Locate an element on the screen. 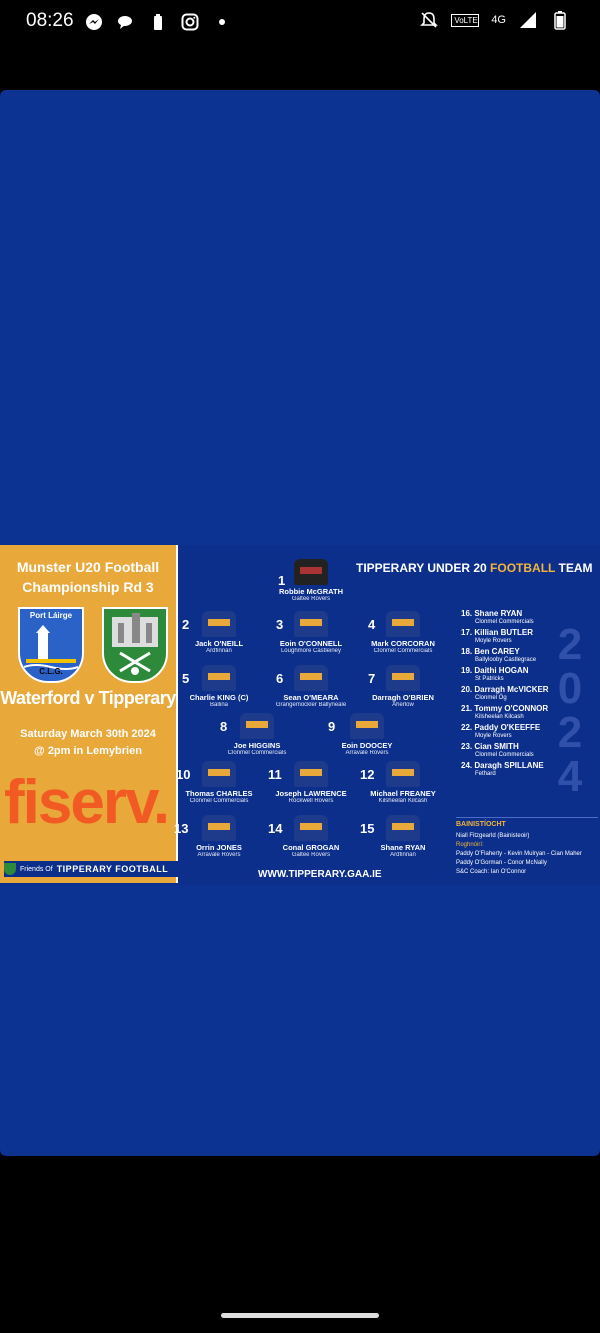 This screenshot has height=1333, width=600. sponsor-logo: fiserv. is located at coordinates (87, 802).